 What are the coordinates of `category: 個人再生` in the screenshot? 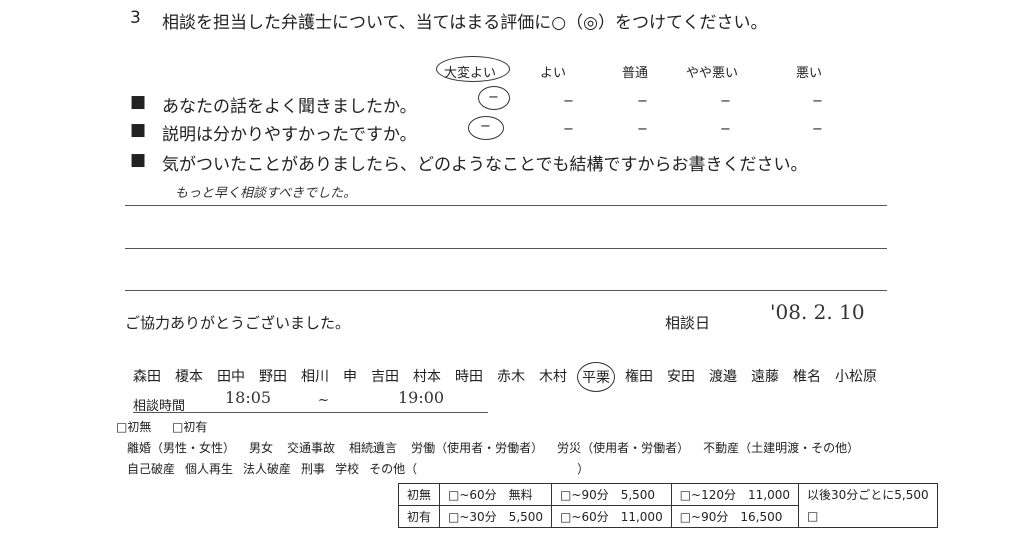 It's located at (209, 469).